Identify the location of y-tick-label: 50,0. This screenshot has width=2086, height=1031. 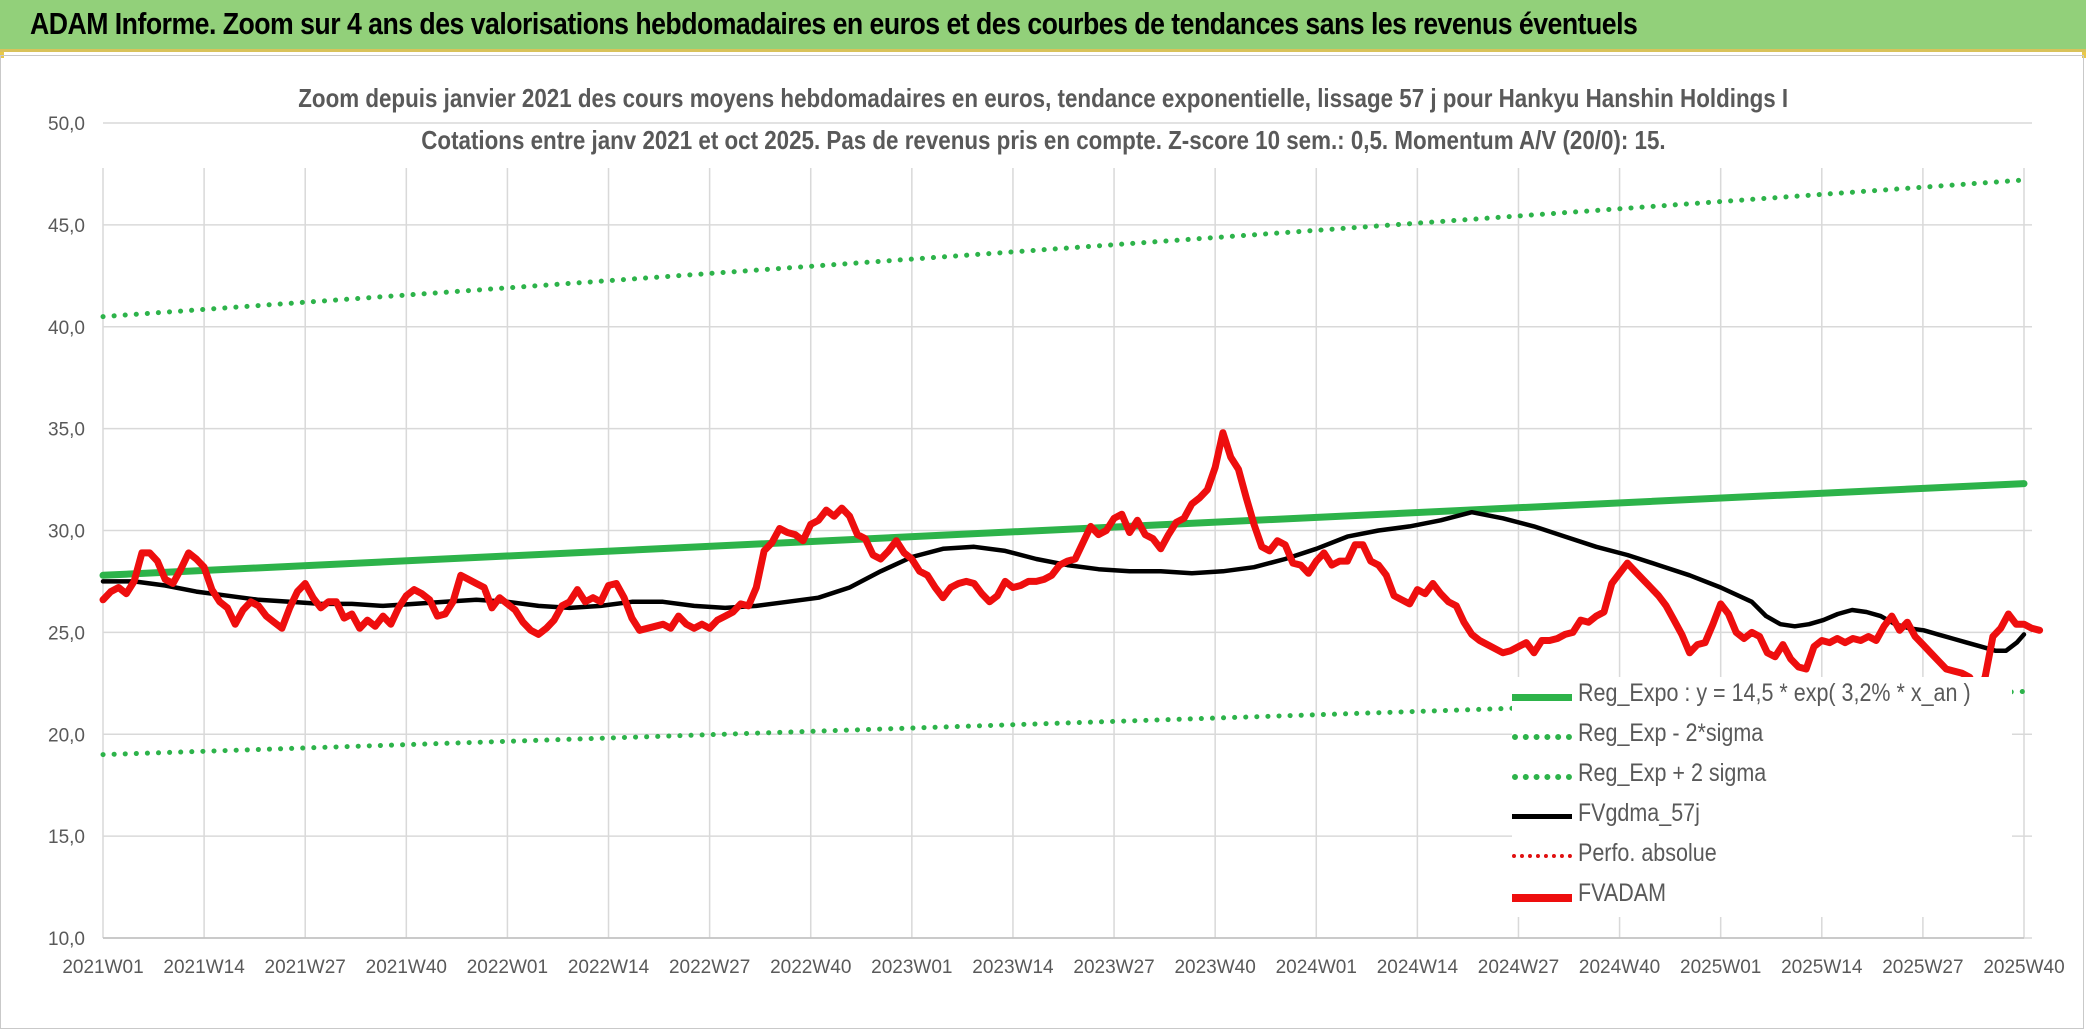
(66, 124).